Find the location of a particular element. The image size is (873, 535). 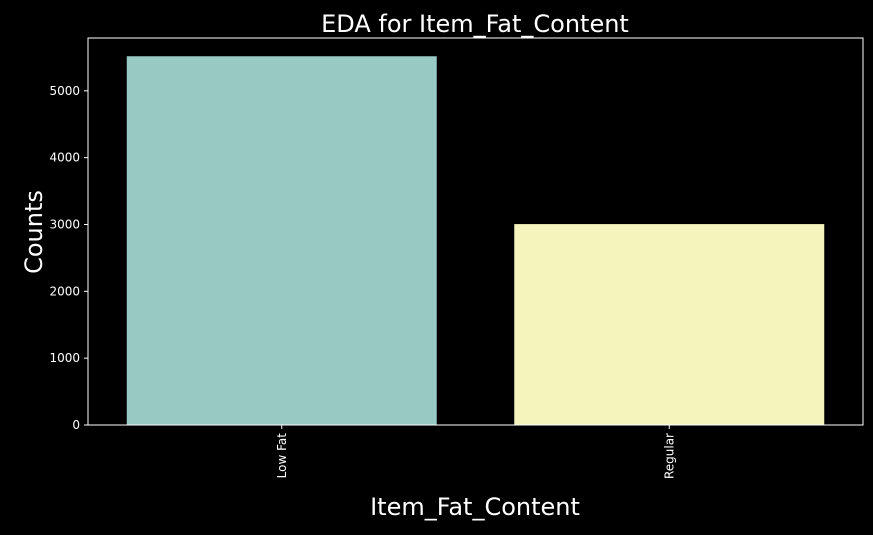

y-axis-label: Counts is located at coordinates (34, 232).